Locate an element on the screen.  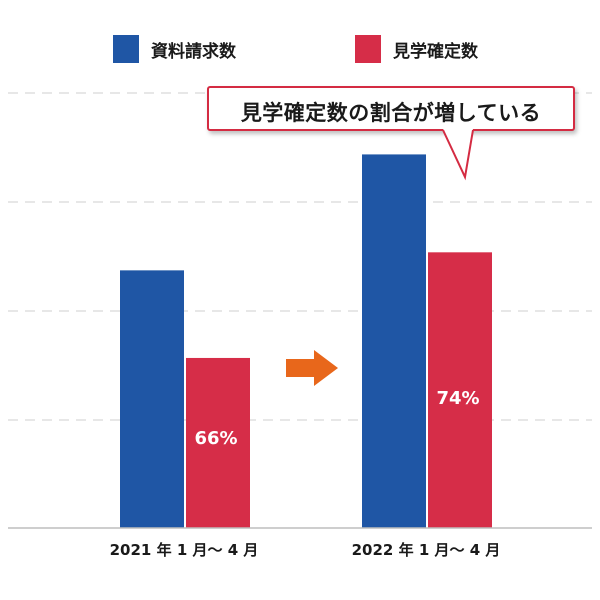
x-tick-label-2021: 2021 年 1 月〜 4 月 is located at coordinates (184, 550).